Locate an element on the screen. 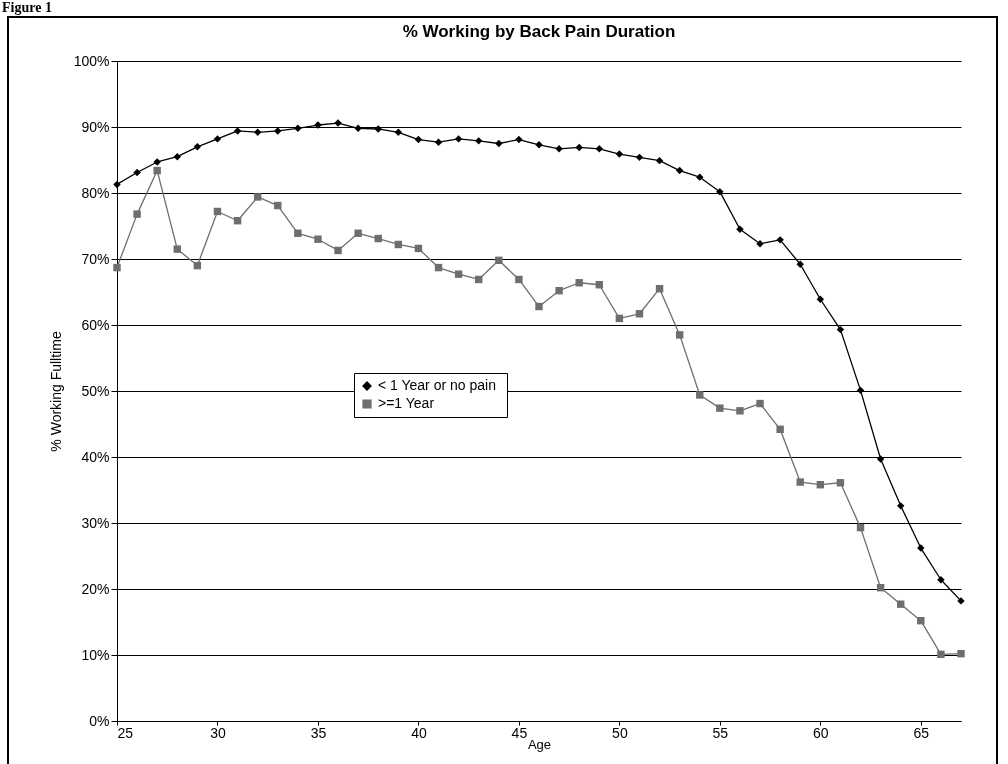 The image size is (1008, 764). legend-label: >=1 Year is located at coordinates (406, 403).